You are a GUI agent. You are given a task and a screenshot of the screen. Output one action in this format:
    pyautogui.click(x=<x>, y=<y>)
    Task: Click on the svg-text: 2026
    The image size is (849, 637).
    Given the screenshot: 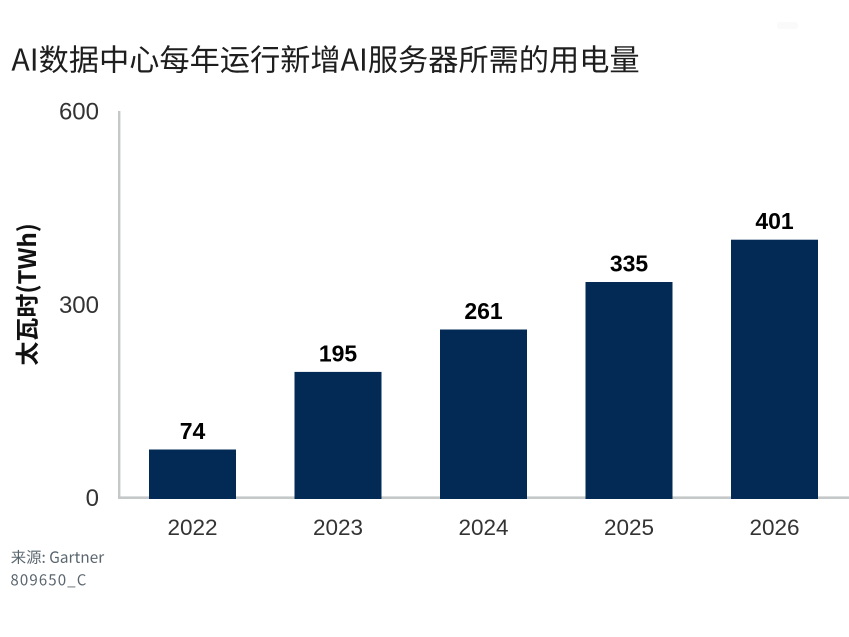 What is the action you would take?
    pyautogui.click(x=774, y=527)
    